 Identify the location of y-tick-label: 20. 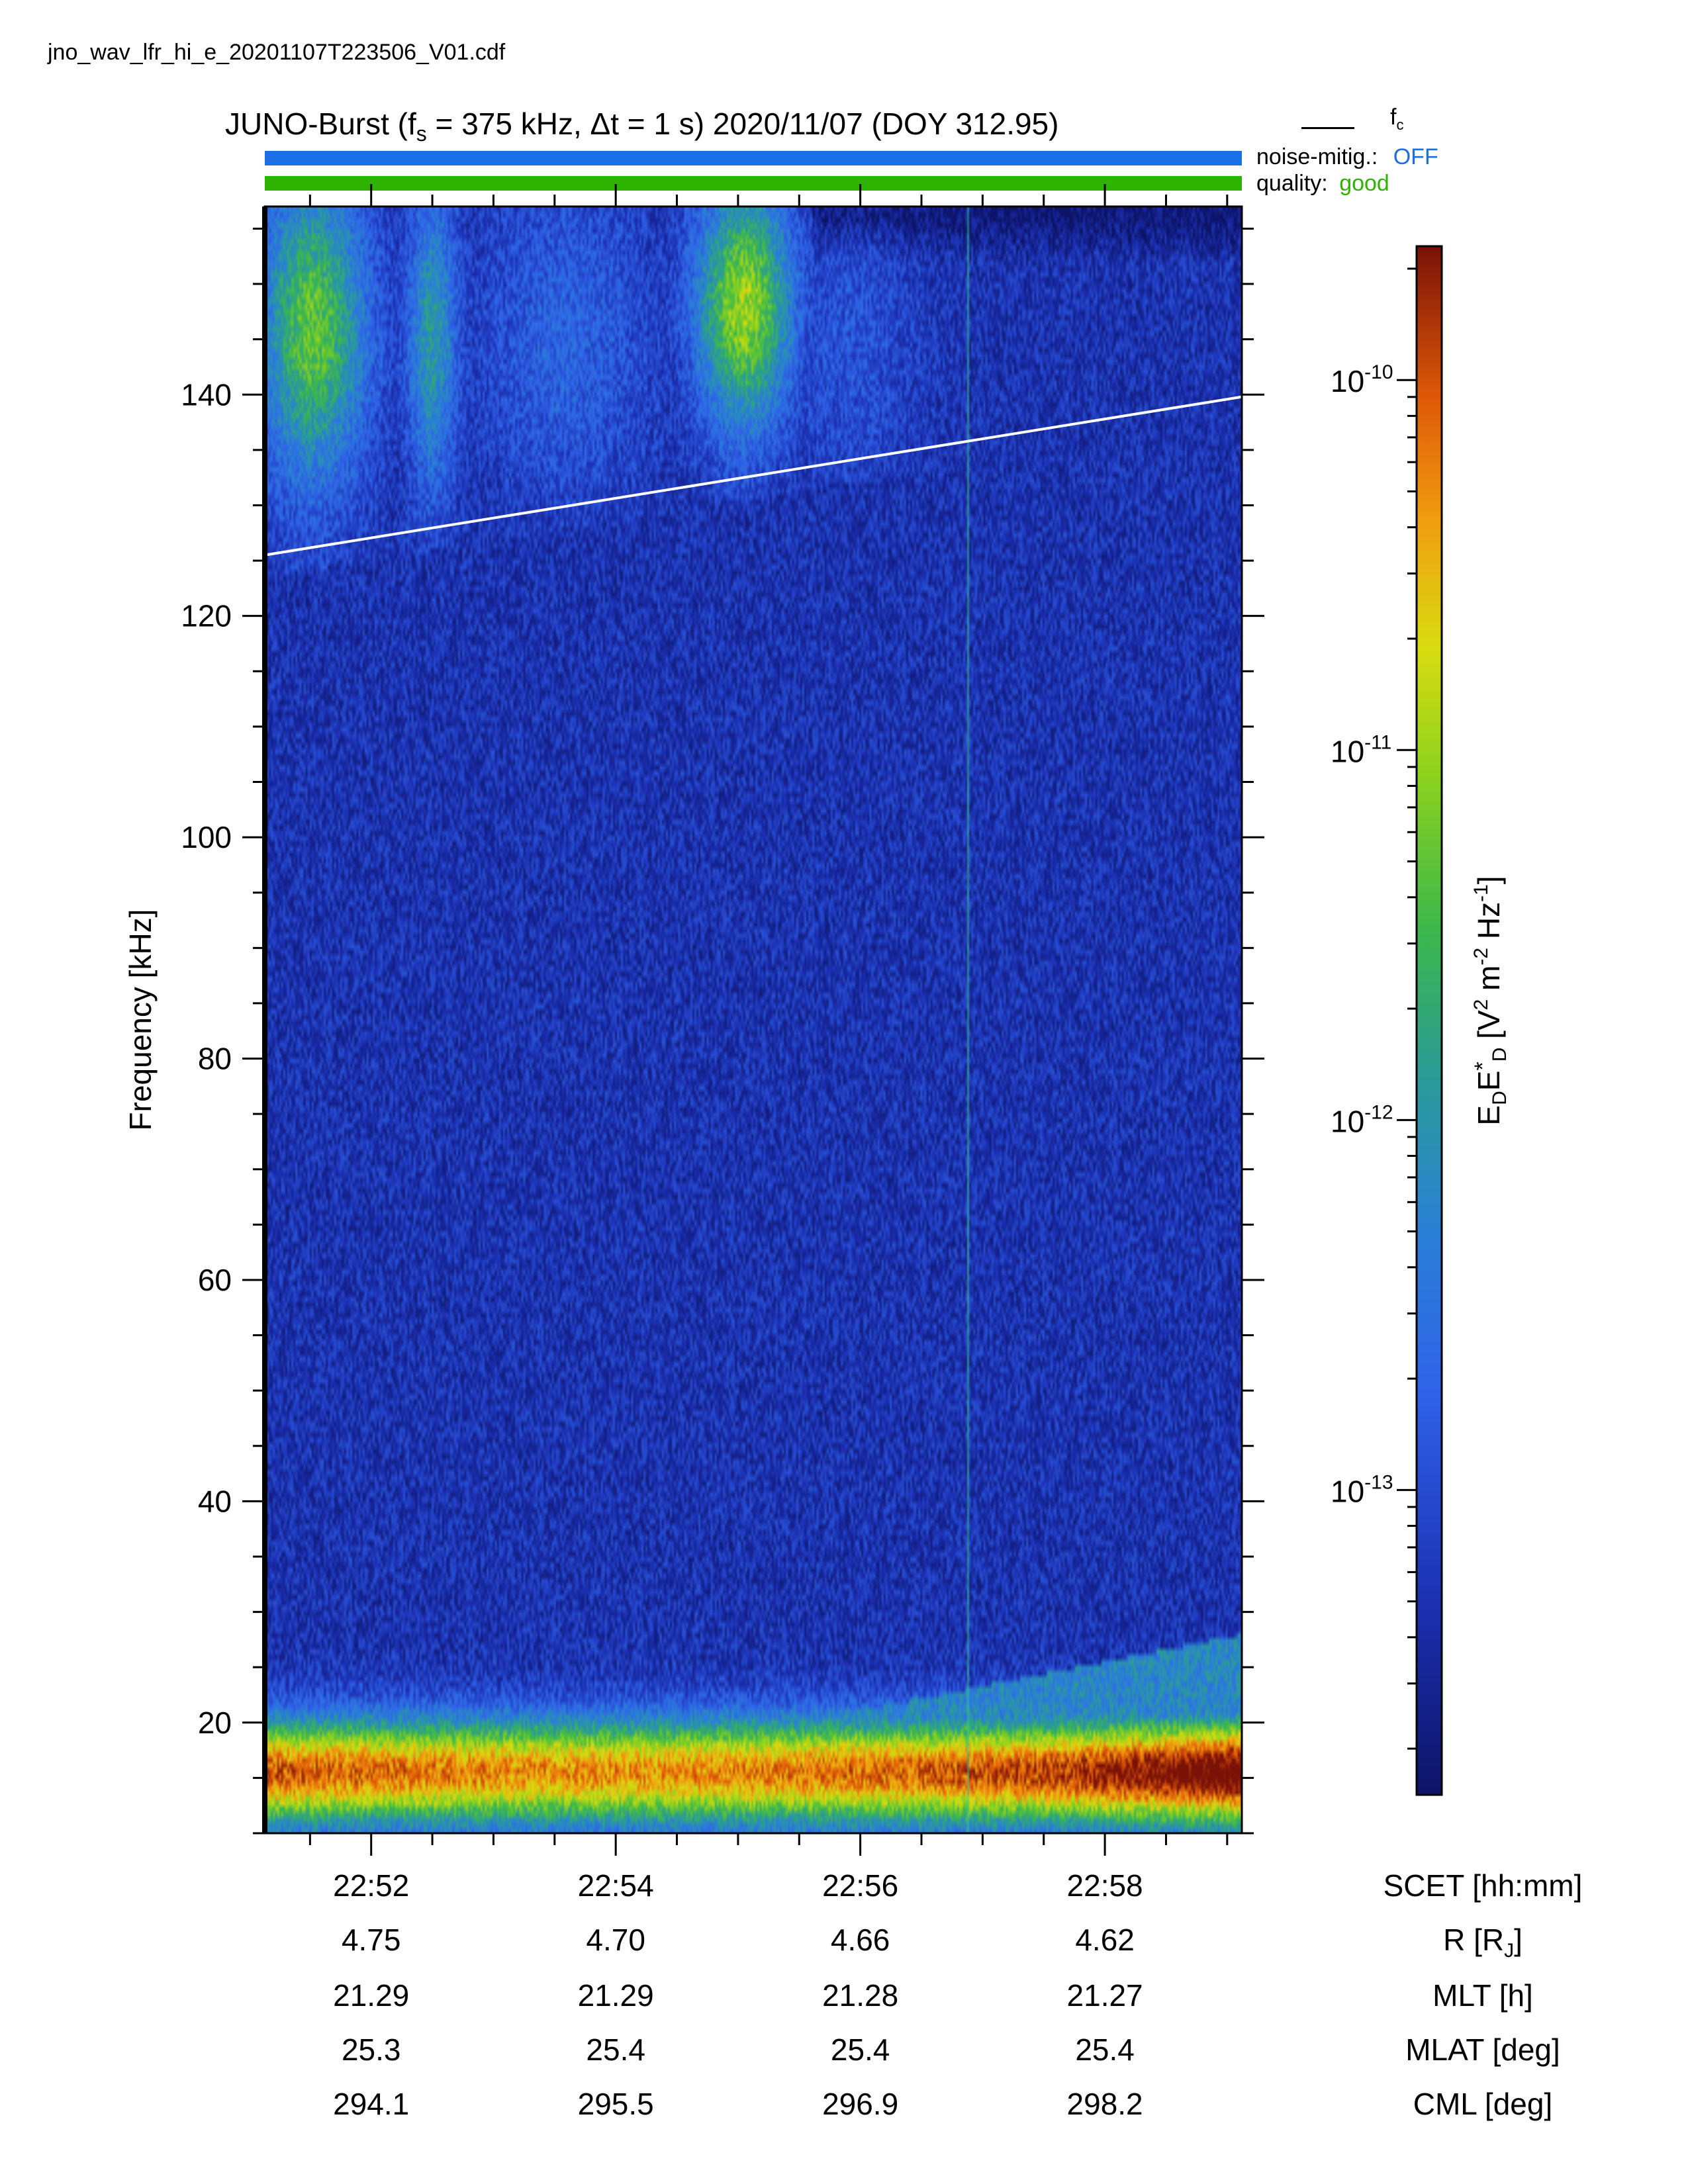
(215, 1723).